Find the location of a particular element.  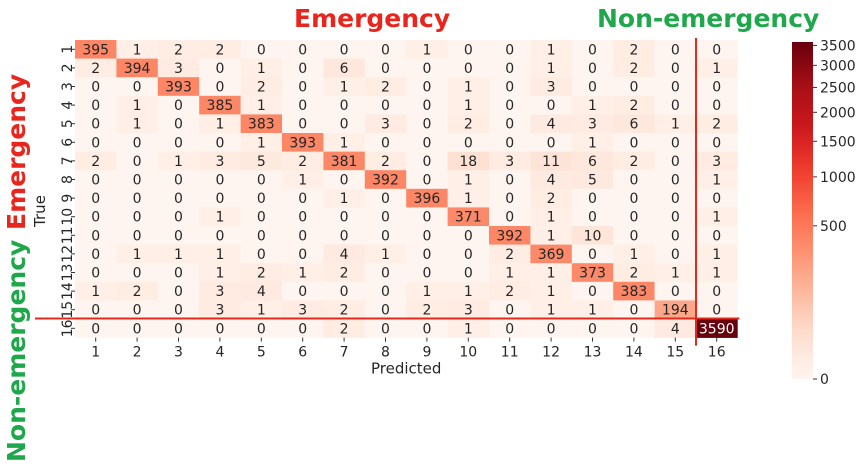

cell-value-label: 3590 is located at coordinates (717, 329).